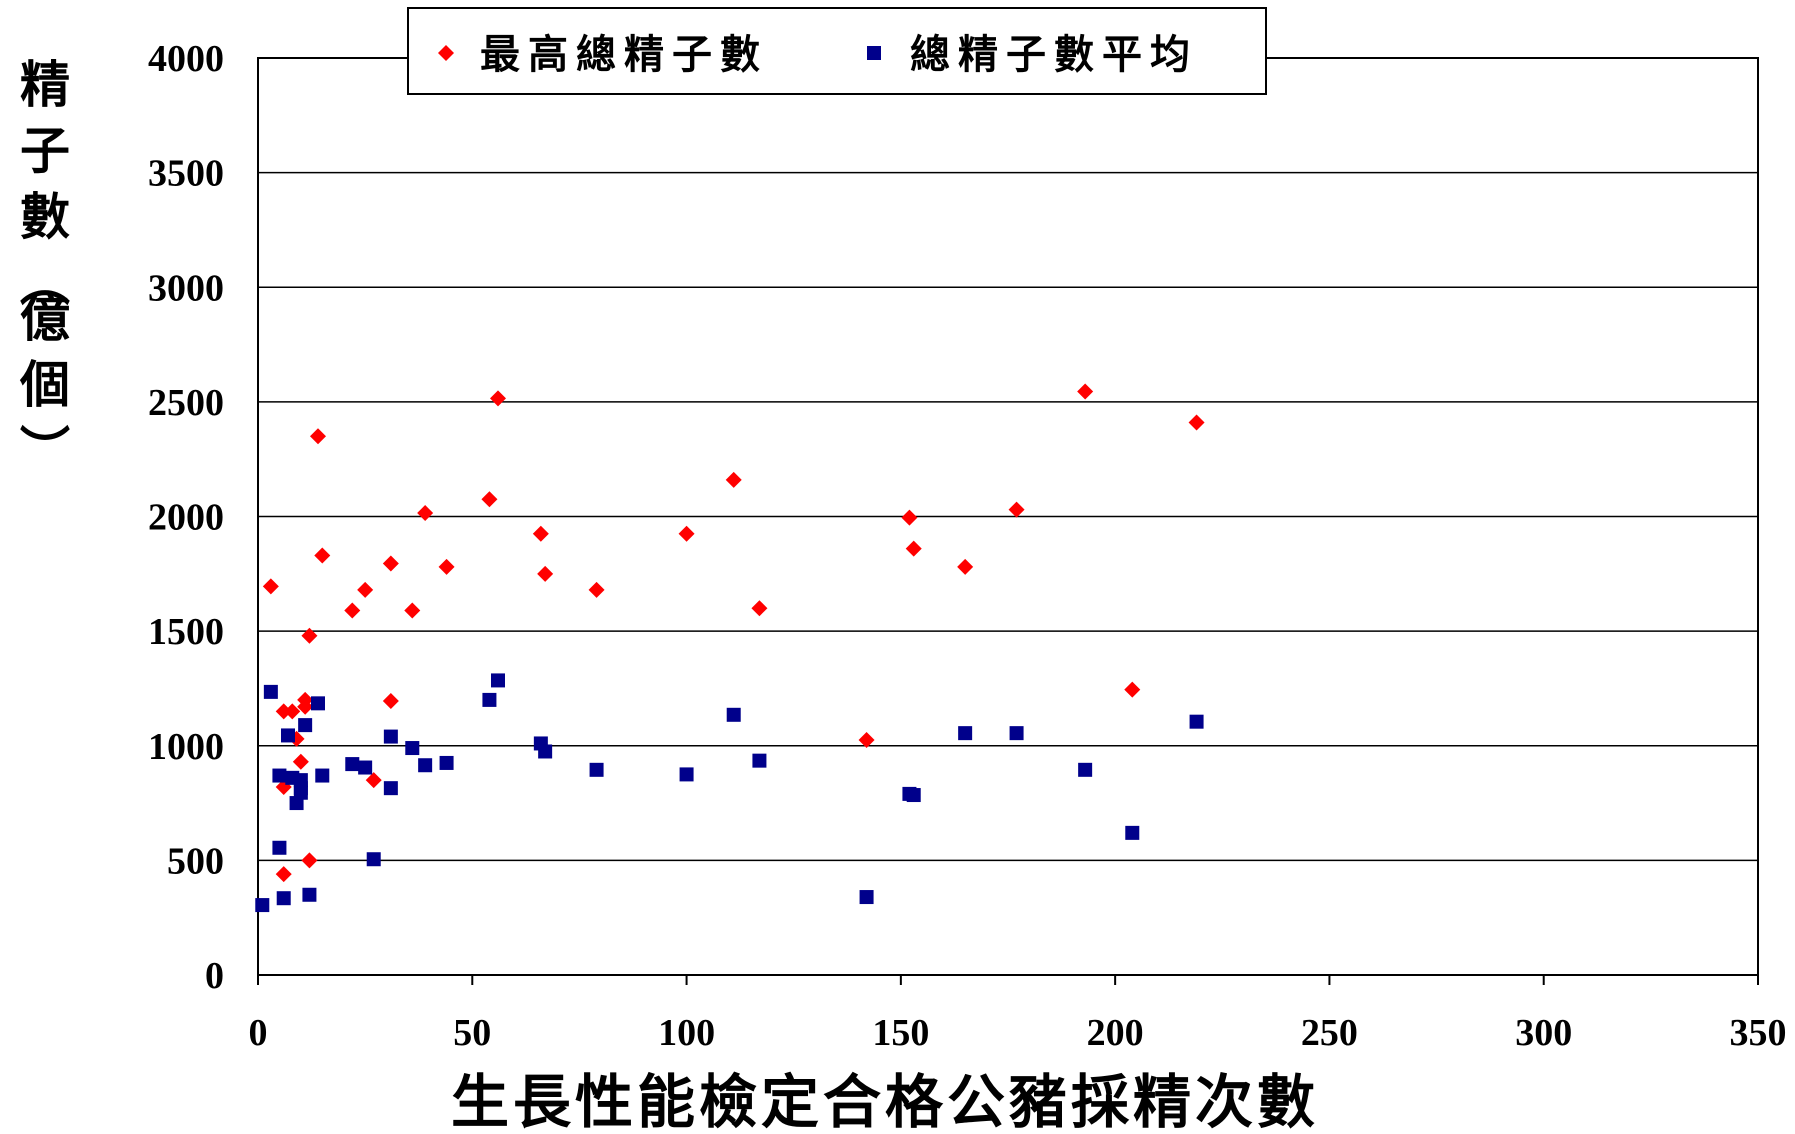 This screenshot has width=1795, height=1134. What do you see at coordinates (258, 1033) in the screenshot?
I see `x-tick-label: 0` at bounding box center [258, 1033].